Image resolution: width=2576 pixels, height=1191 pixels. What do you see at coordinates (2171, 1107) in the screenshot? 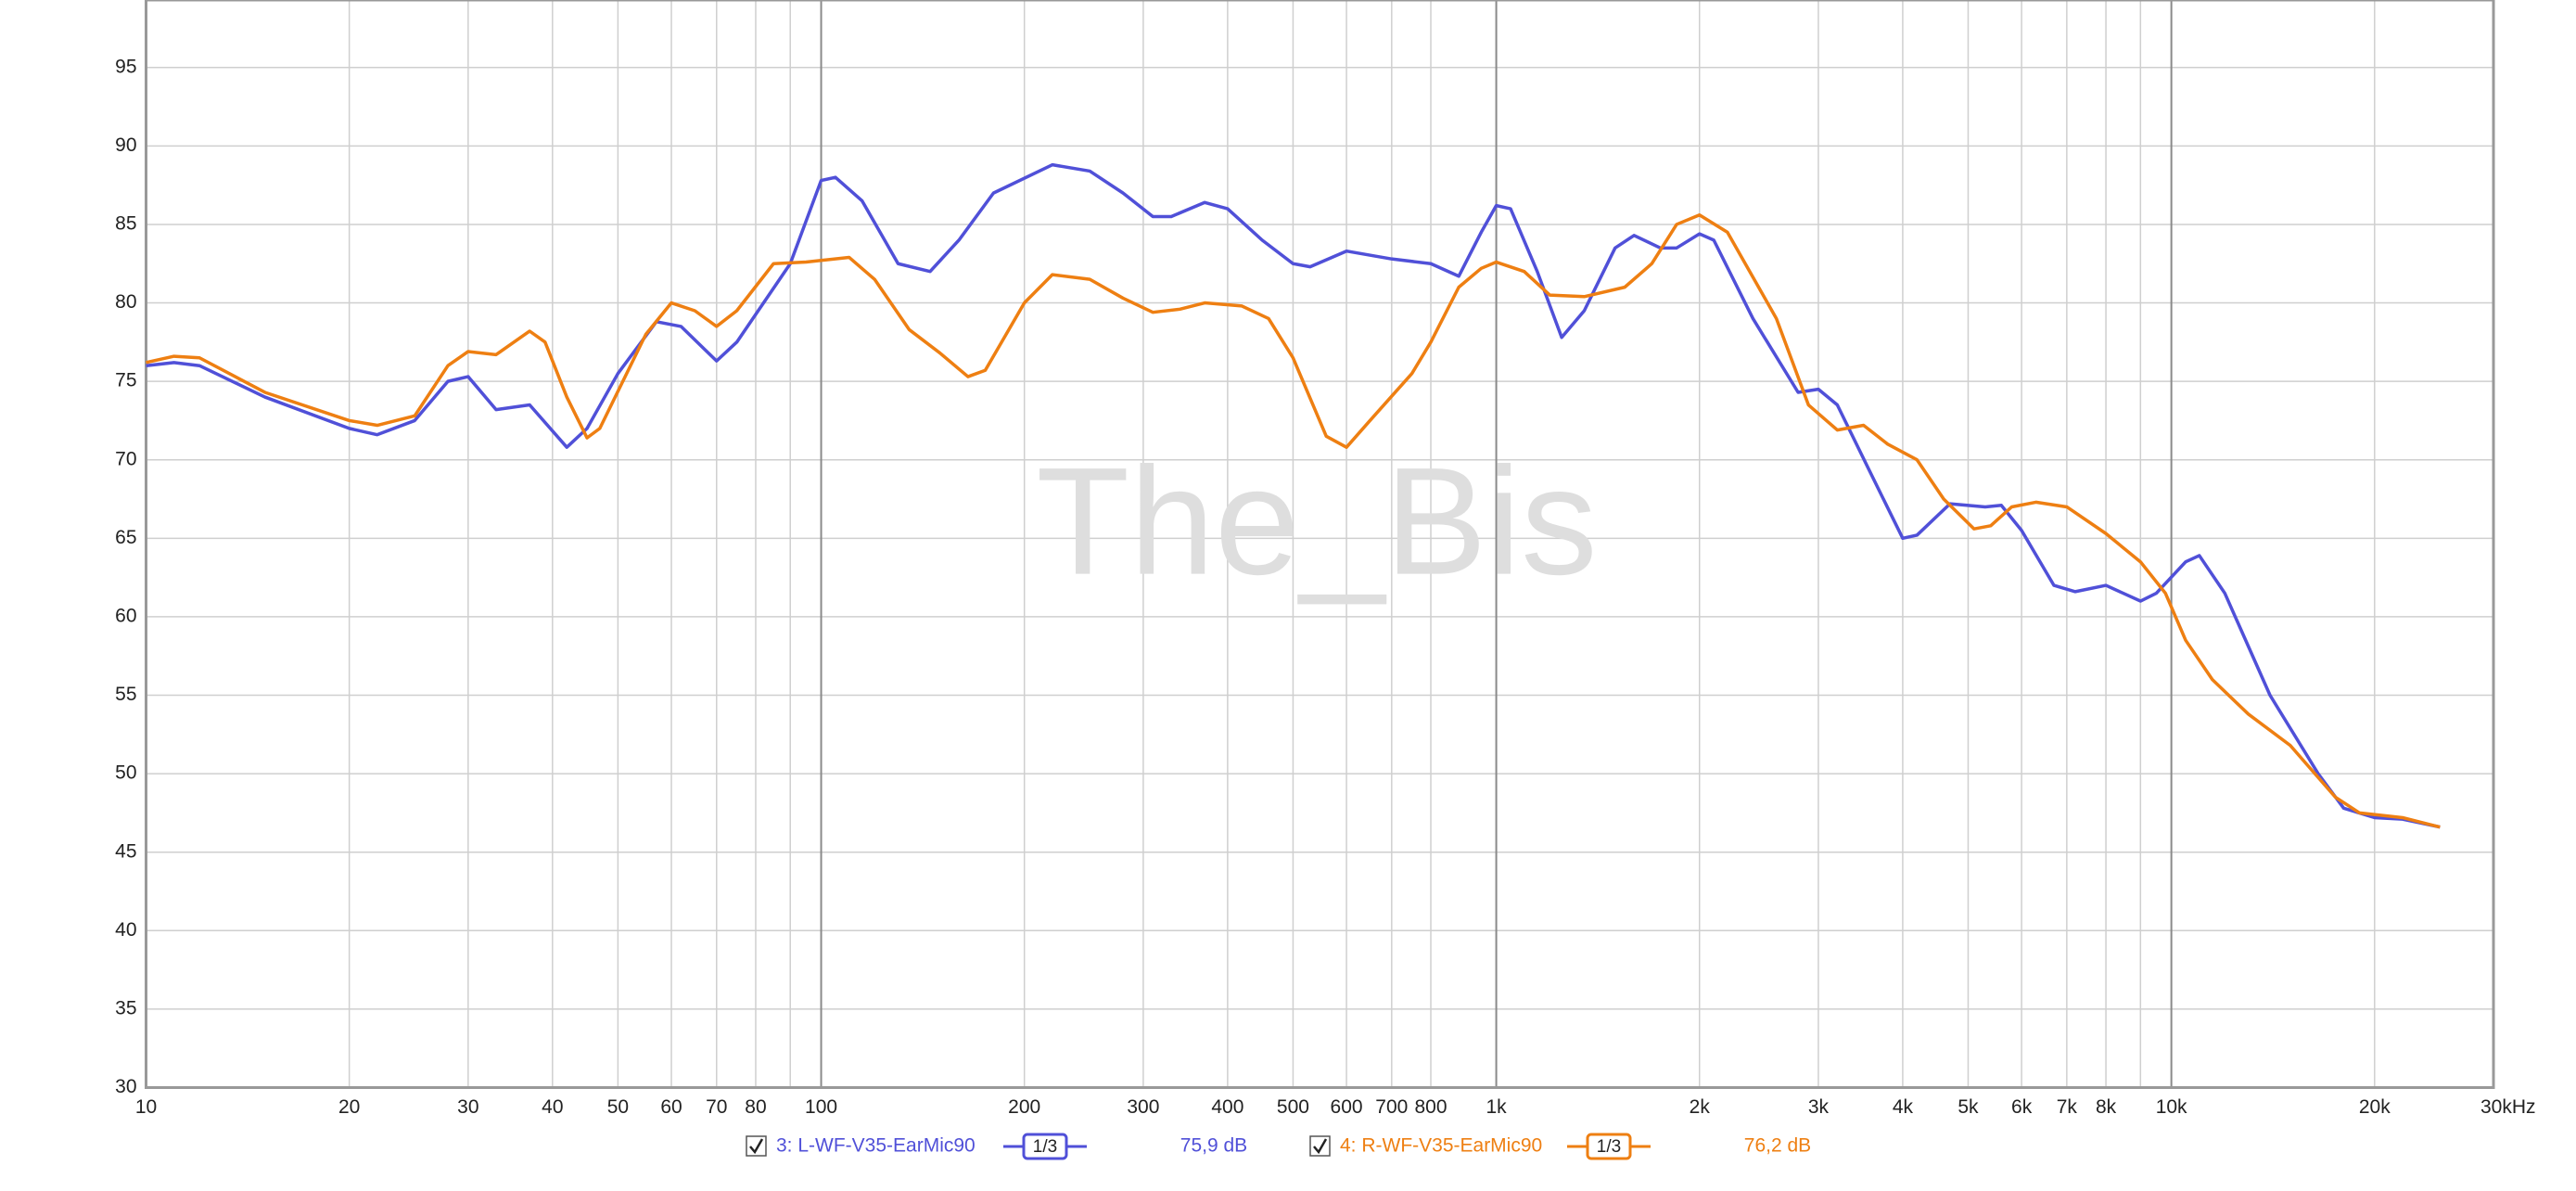
I see `x-tick-label: 10k` at bounding box center [2171, 1107].